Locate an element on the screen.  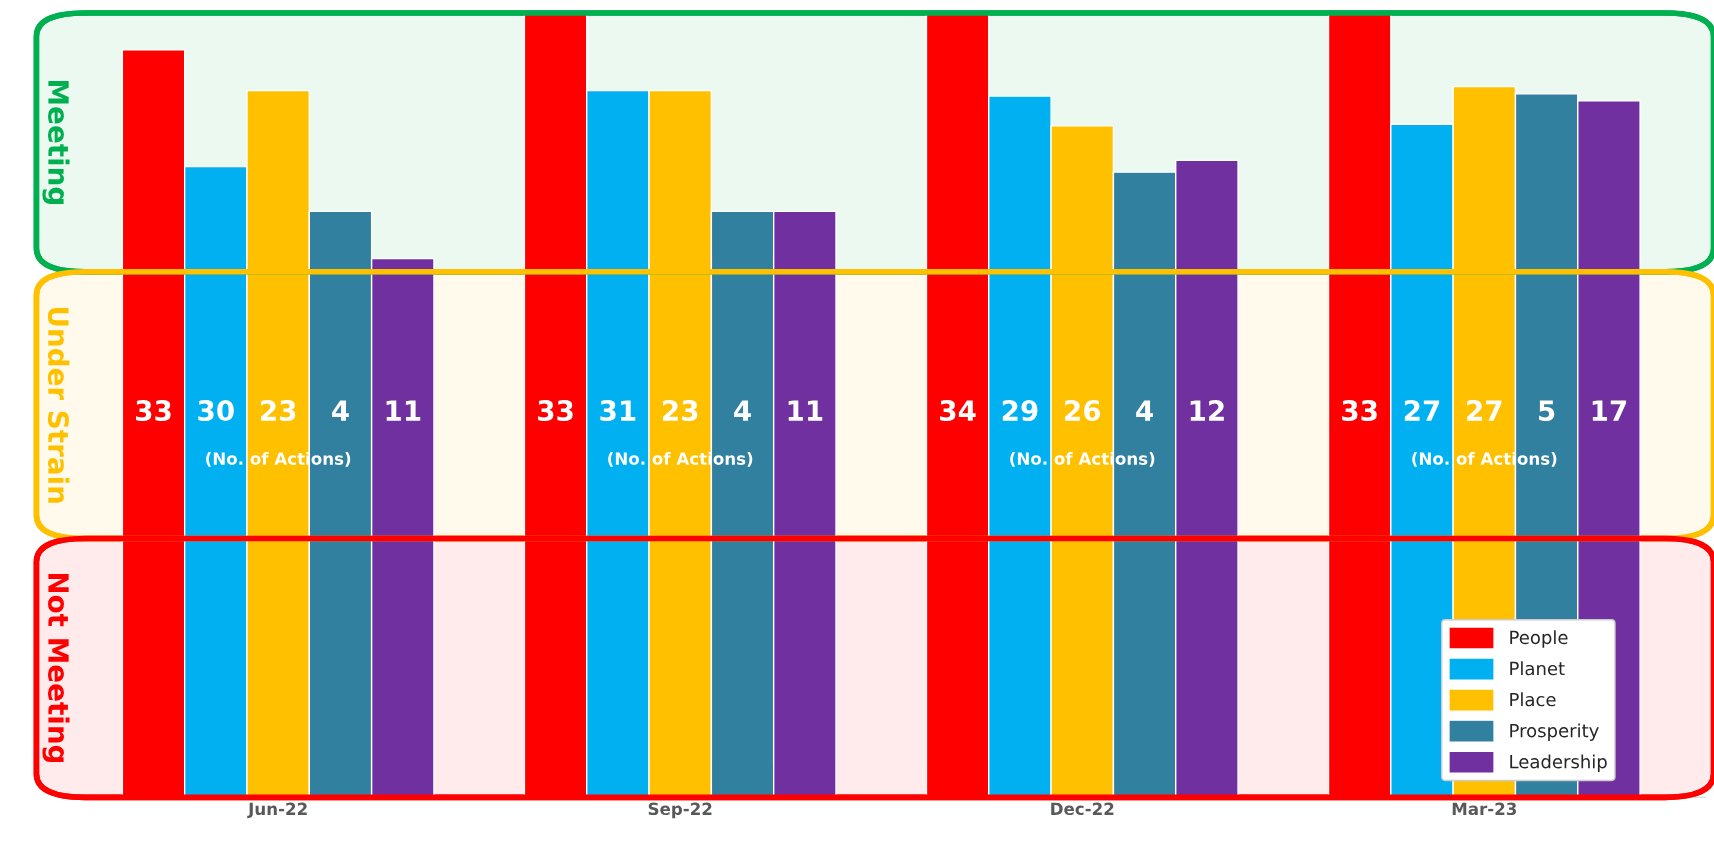
annotation: 17 is located at coordinates (1609, 410).